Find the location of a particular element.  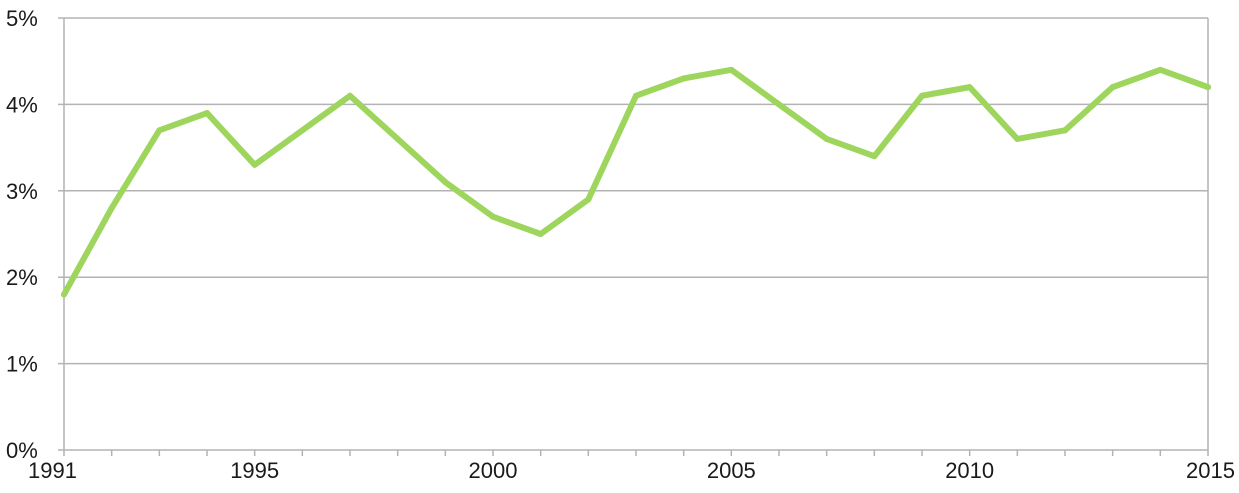

x-tick-label: 2005 is located at coordinates (731, 470).